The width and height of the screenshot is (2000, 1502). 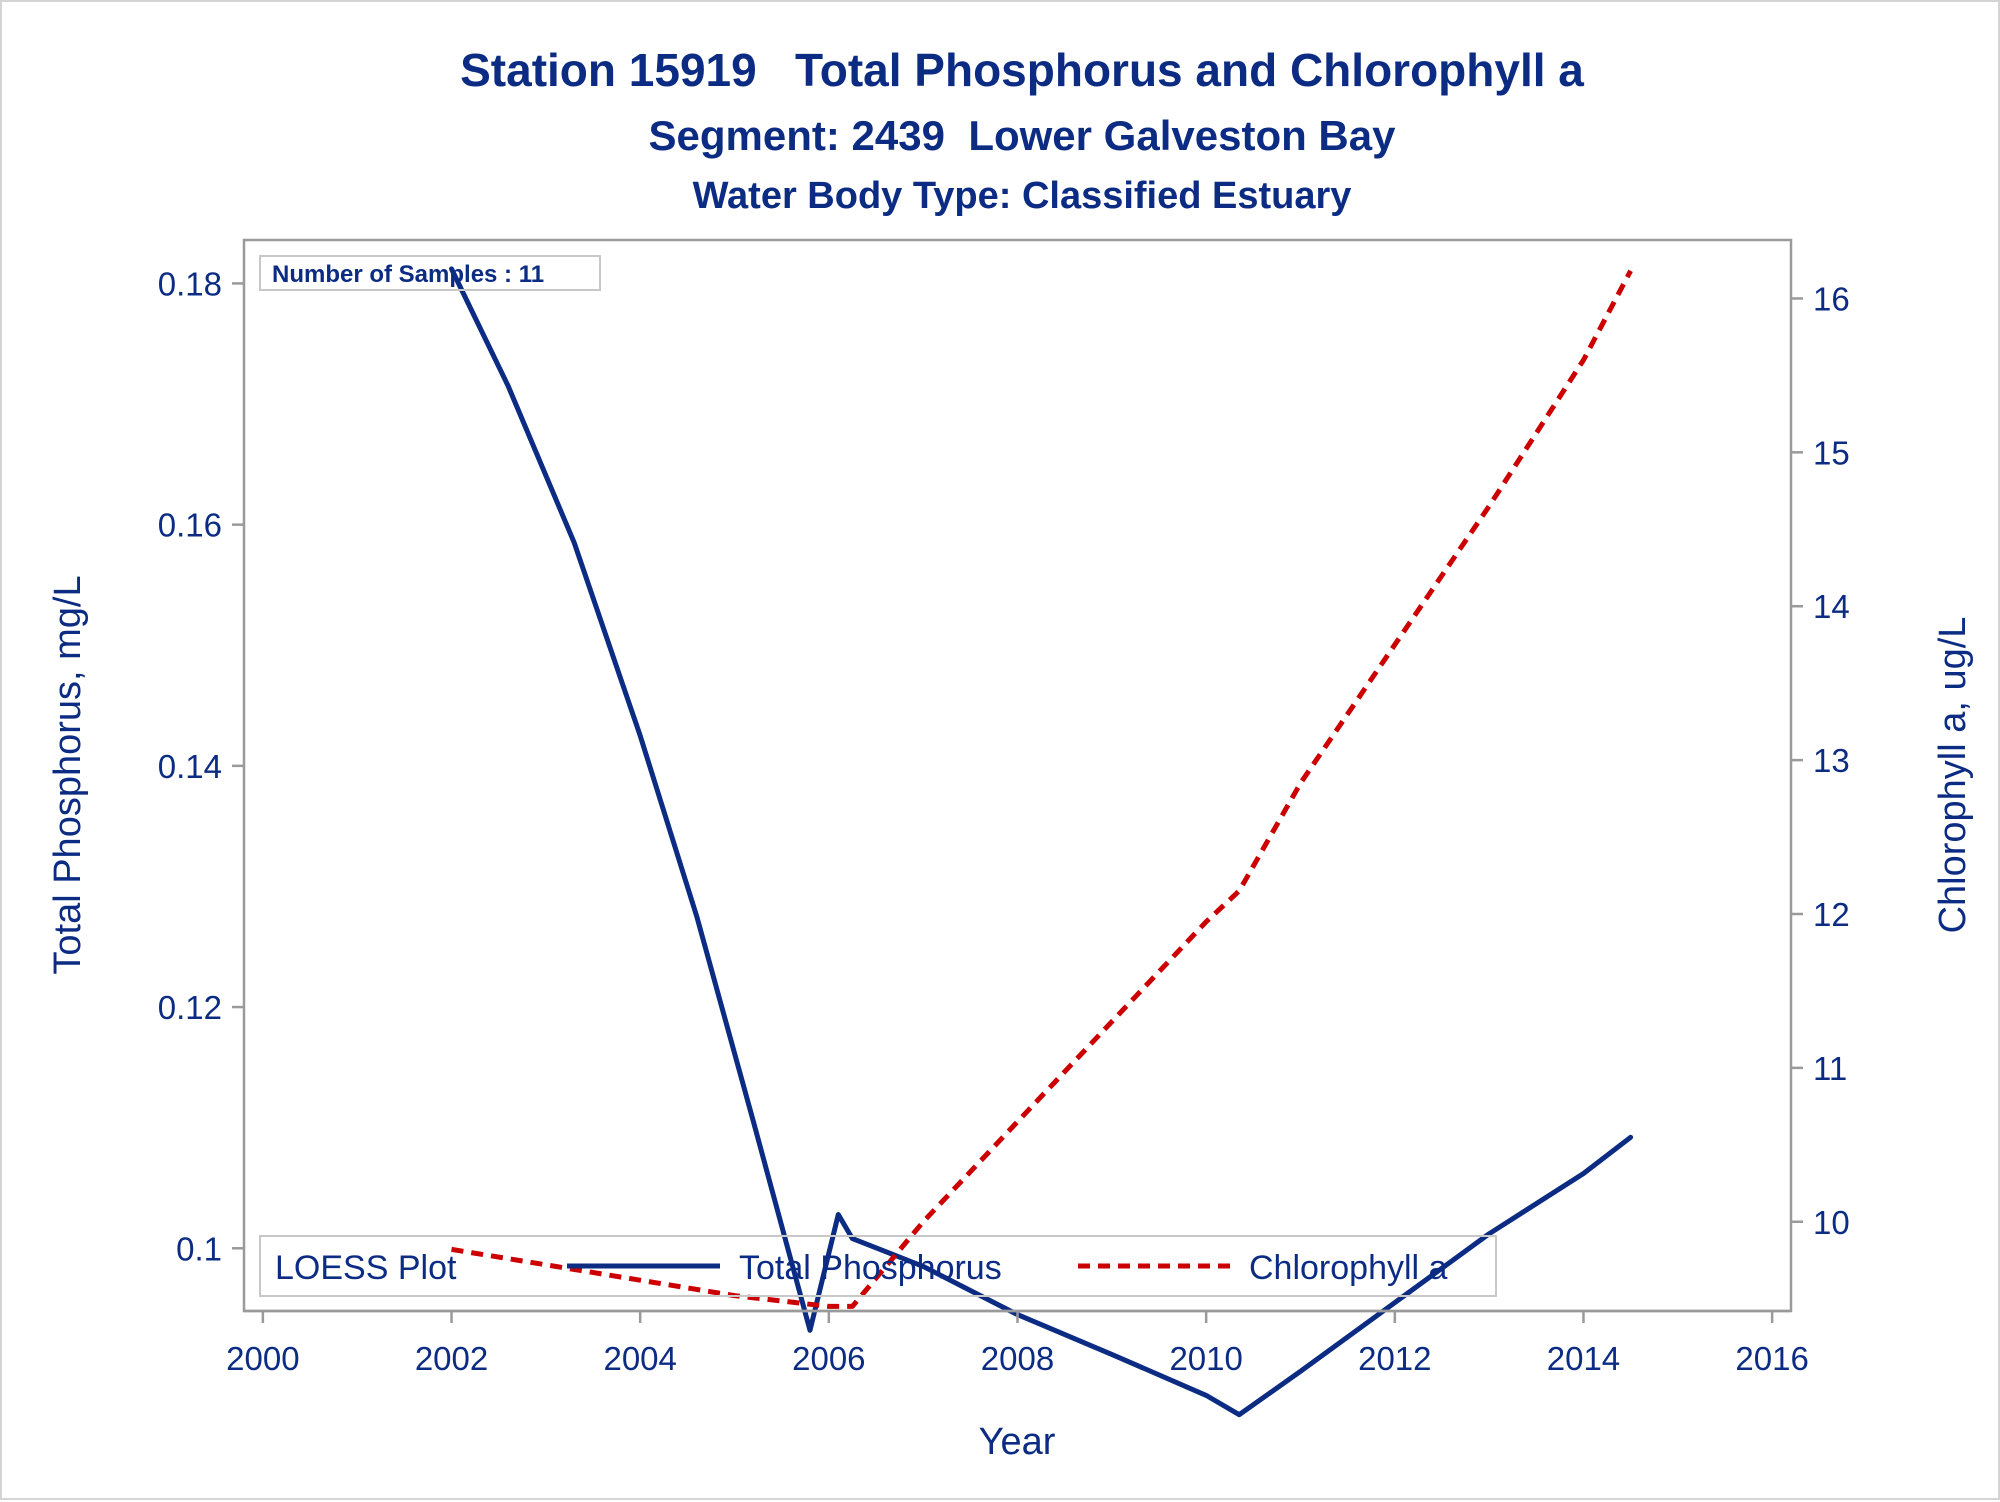 I want to click on y2-tick-label: 15, so click(x=1831, y=452).